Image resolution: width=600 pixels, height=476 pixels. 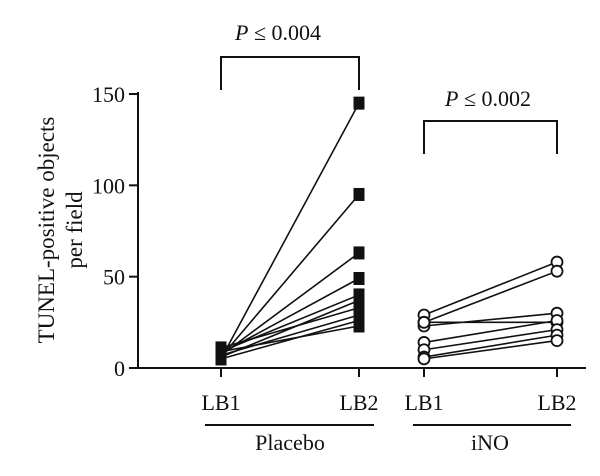 I want to click on y-tick-label-0: 0, so click(x=119, y=368).